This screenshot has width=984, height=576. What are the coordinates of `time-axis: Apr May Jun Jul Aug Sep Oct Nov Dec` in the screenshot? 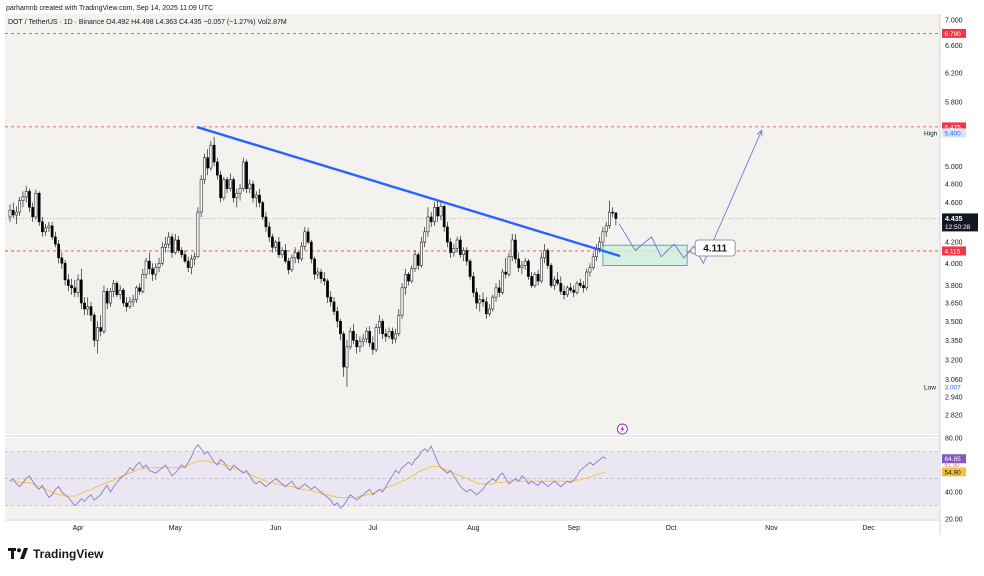 It's located at (474, 528).